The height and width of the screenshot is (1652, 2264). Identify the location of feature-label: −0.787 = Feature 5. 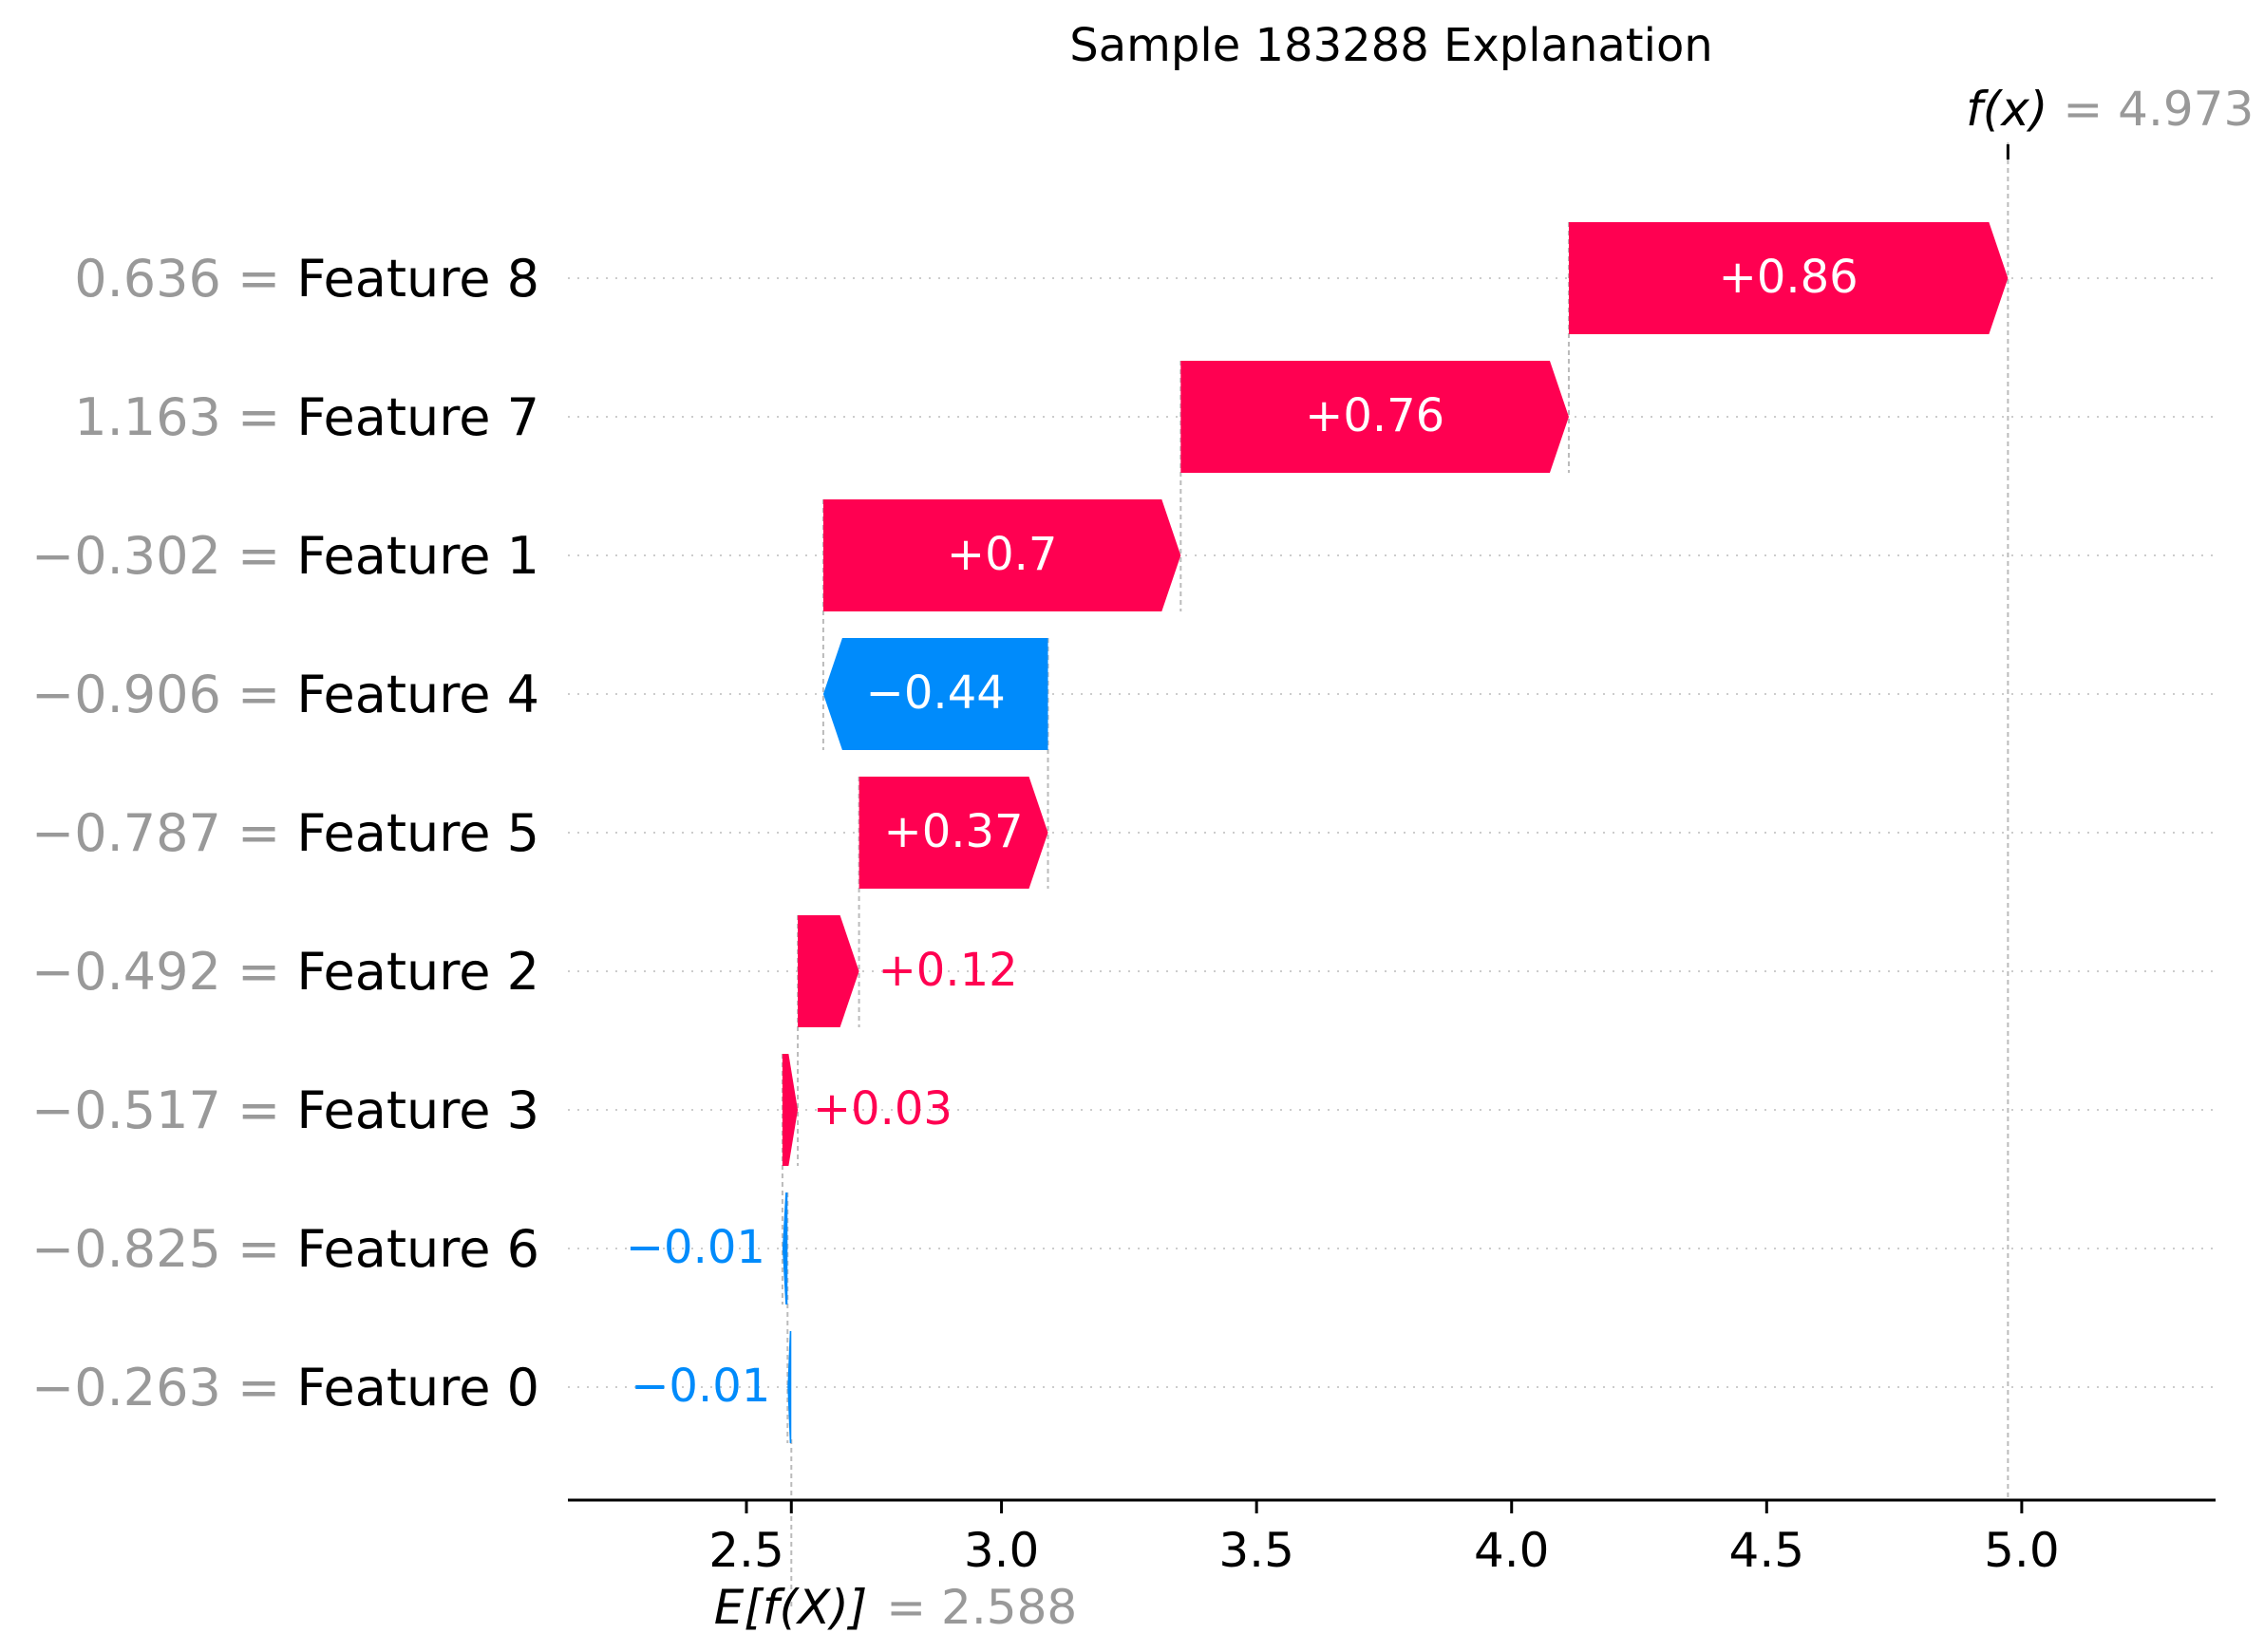
(285, 833).